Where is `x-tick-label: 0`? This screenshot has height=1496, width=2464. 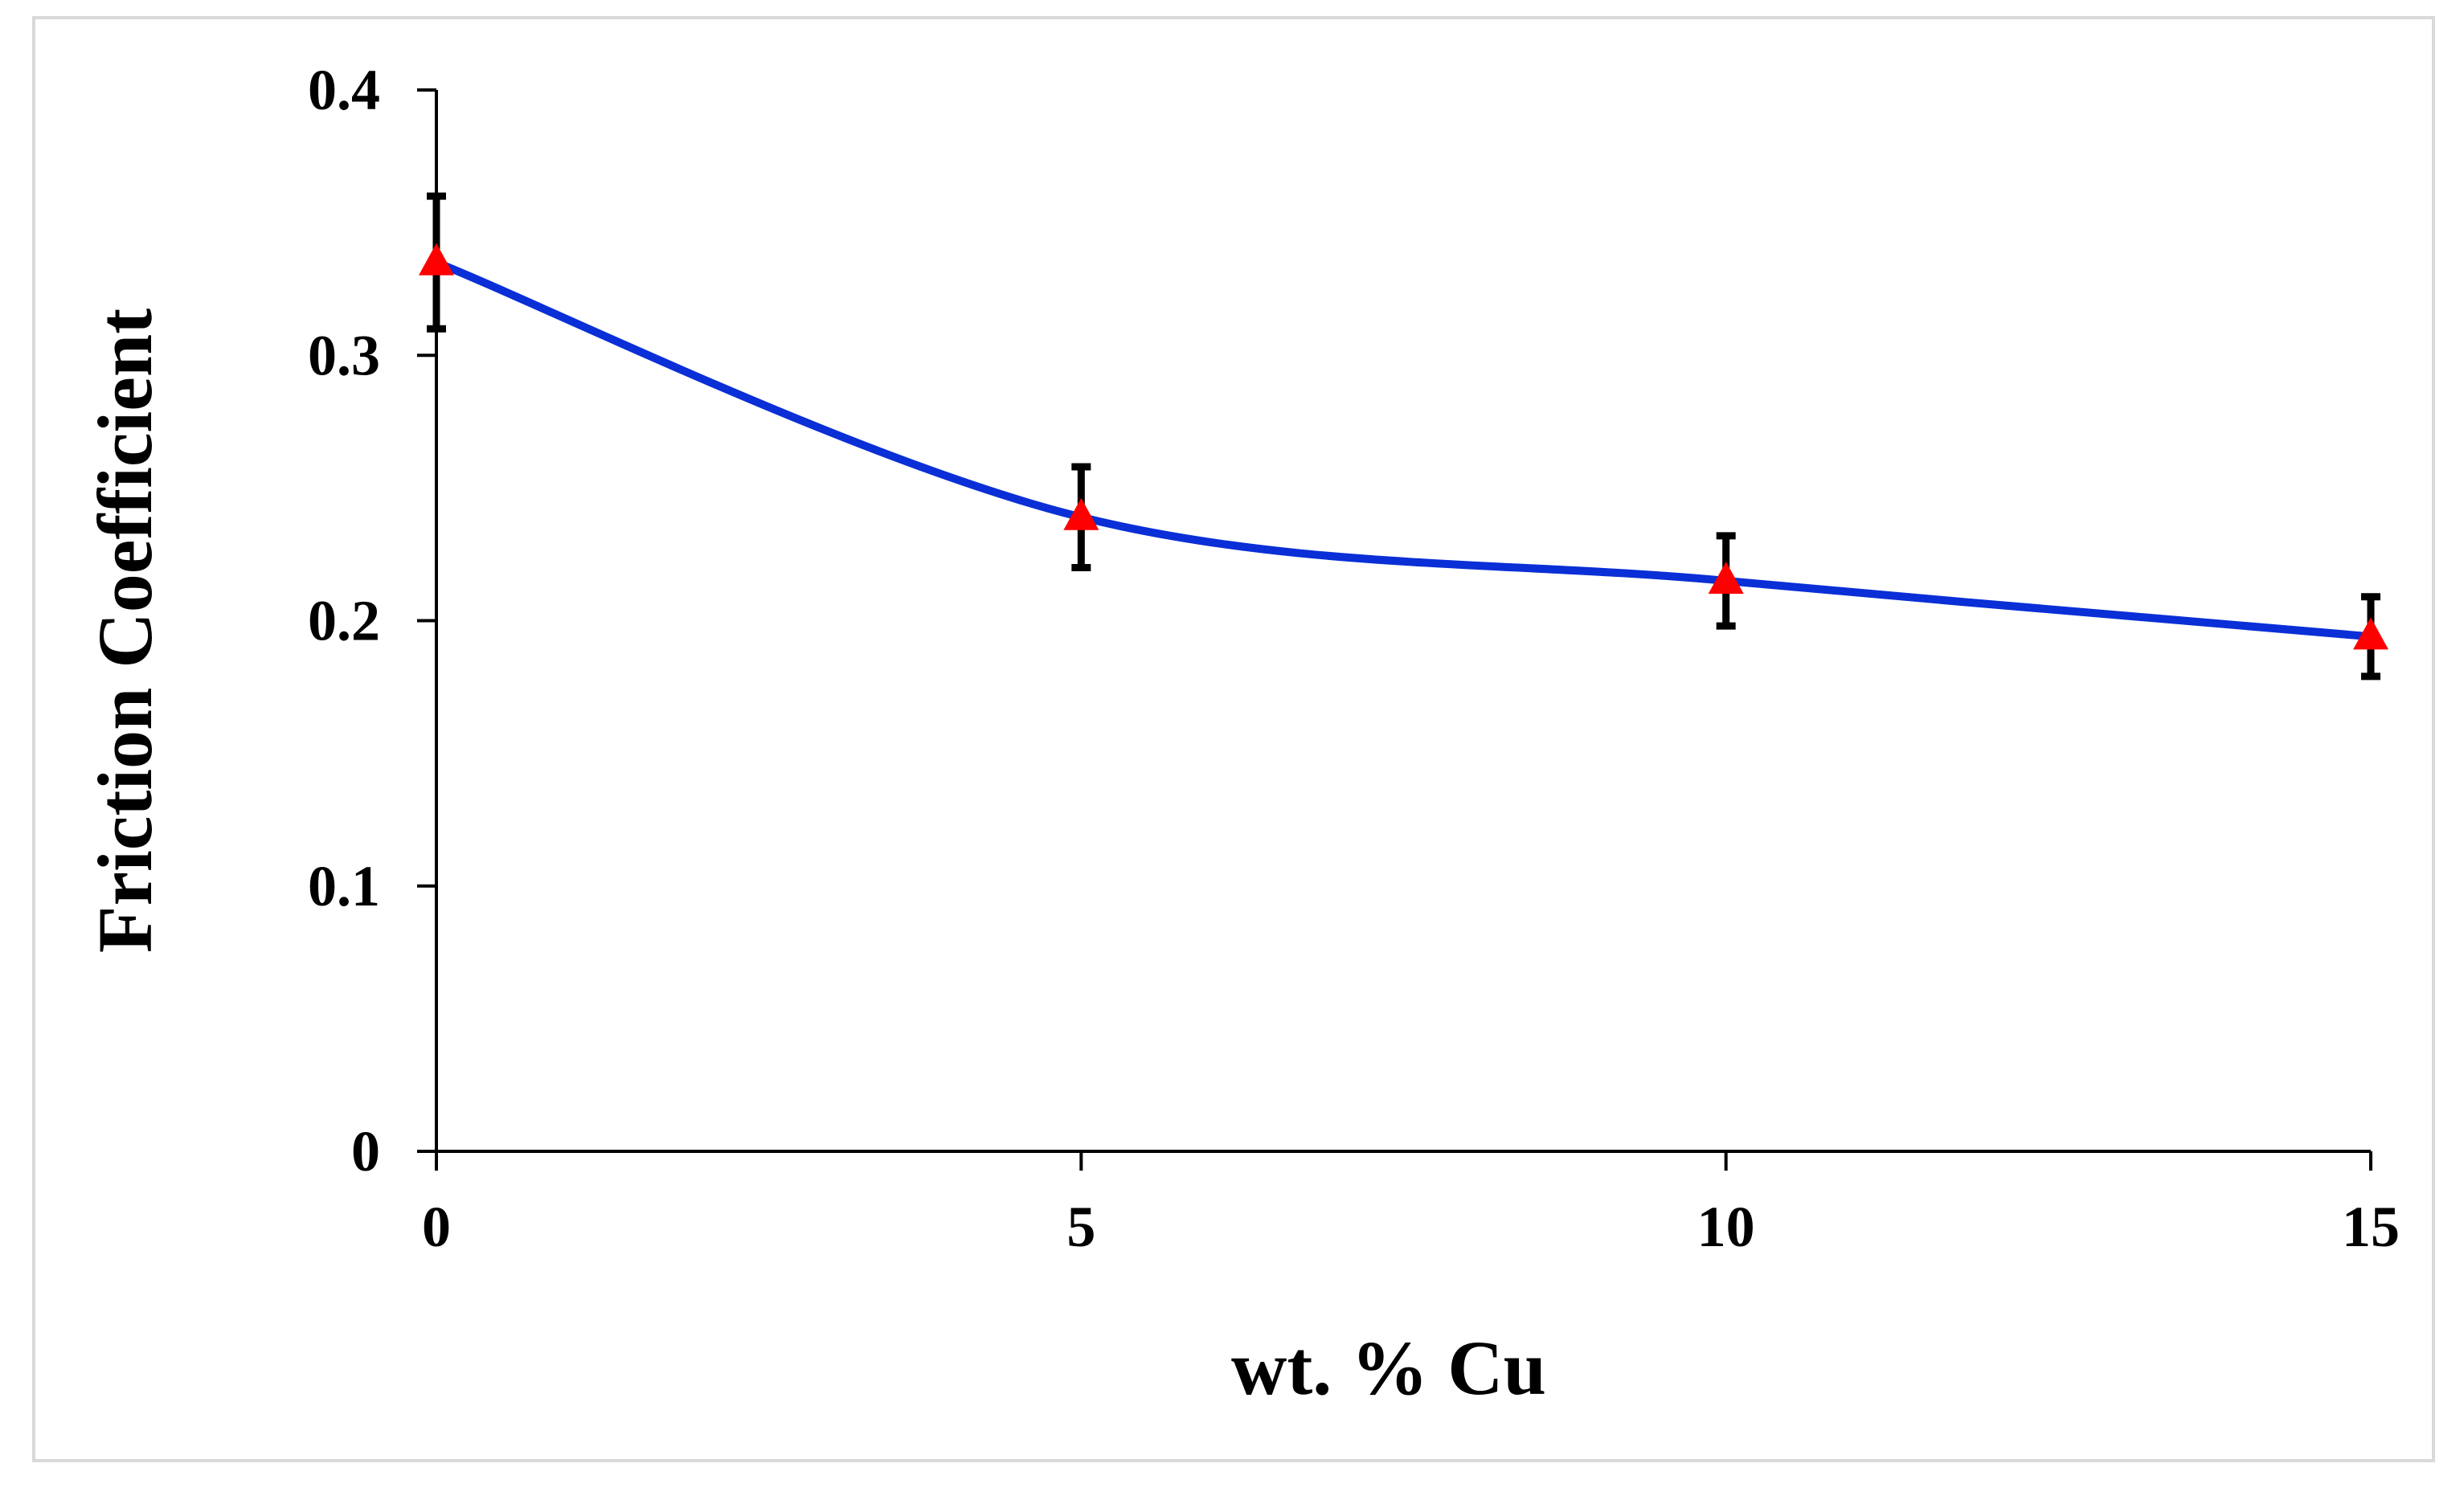 x-tick-label: 0 is located at coordinates (436, 1227).